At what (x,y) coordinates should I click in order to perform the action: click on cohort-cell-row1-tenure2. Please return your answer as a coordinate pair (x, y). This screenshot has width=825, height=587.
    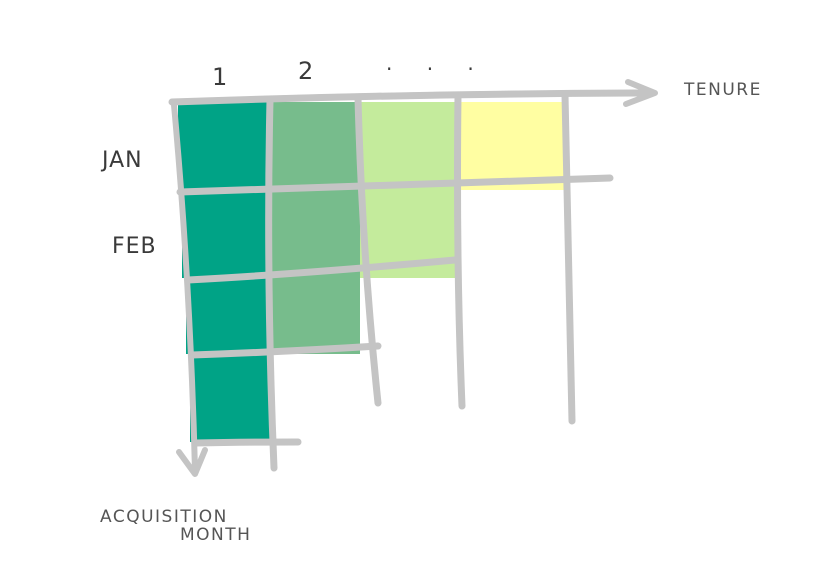
    Looking at the image, I should click on (315, 146).